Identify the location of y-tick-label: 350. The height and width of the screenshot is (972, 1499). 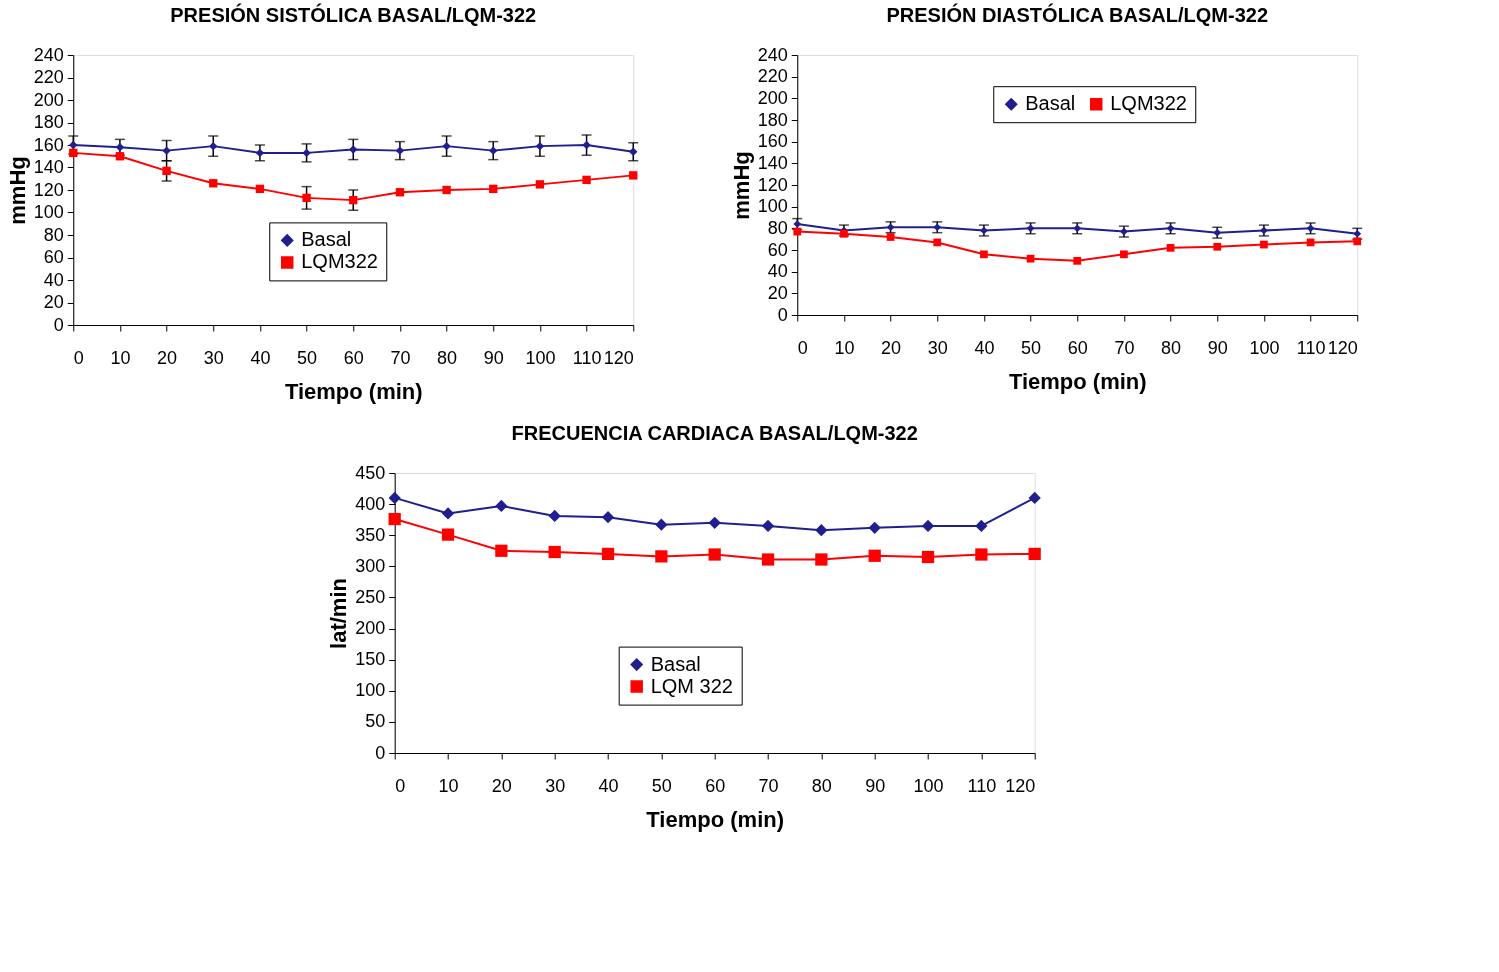
(370, 534).